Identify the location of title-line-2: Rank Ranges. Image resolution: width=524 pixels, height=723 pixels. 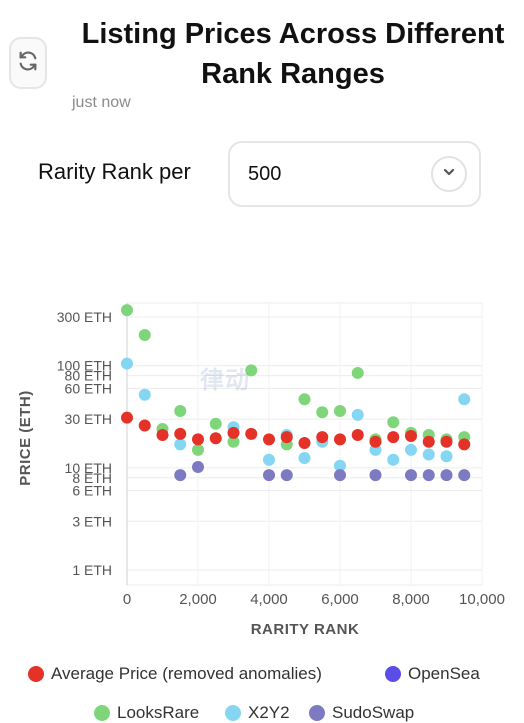
(293, 74).